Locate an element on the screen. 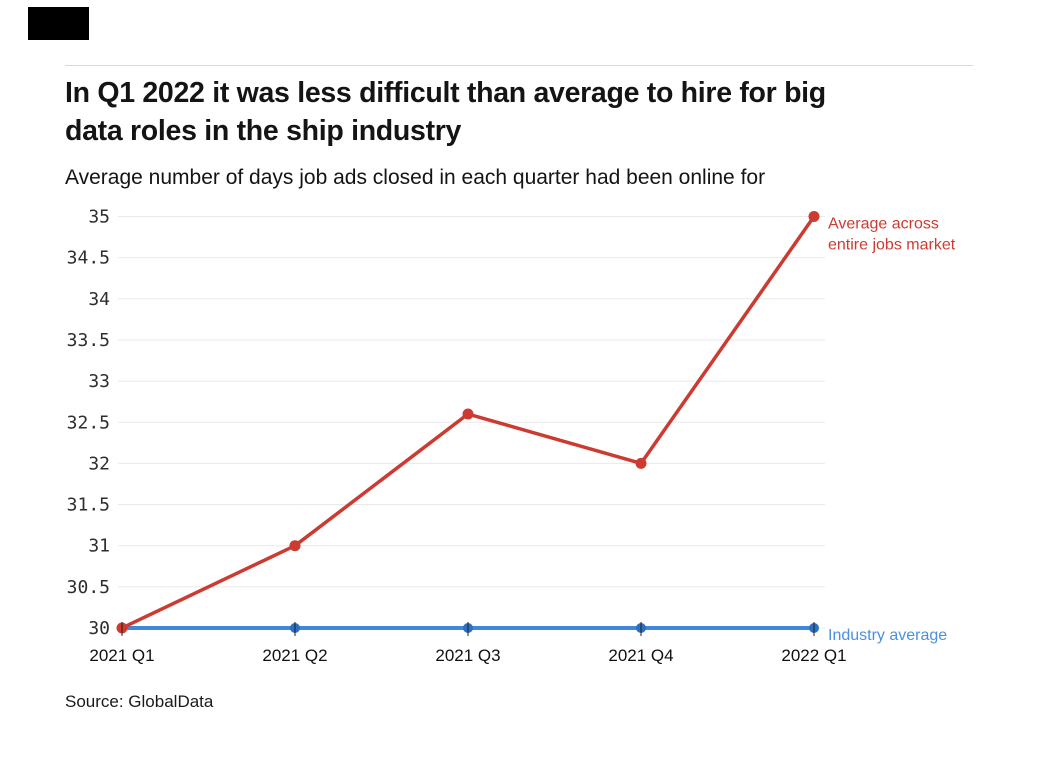  x-tick-label: 2022 Q1 is located at coordinates (813, 655).